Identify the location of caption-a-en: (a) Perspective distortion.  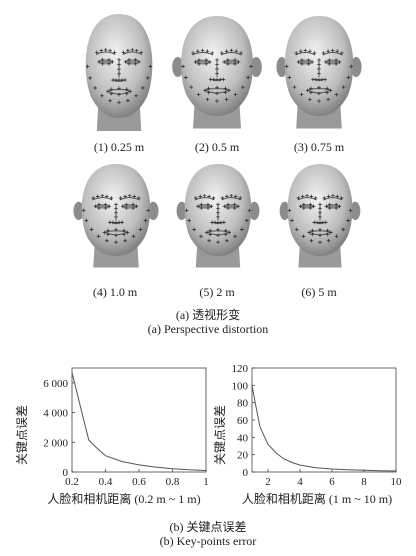
(208, 329).